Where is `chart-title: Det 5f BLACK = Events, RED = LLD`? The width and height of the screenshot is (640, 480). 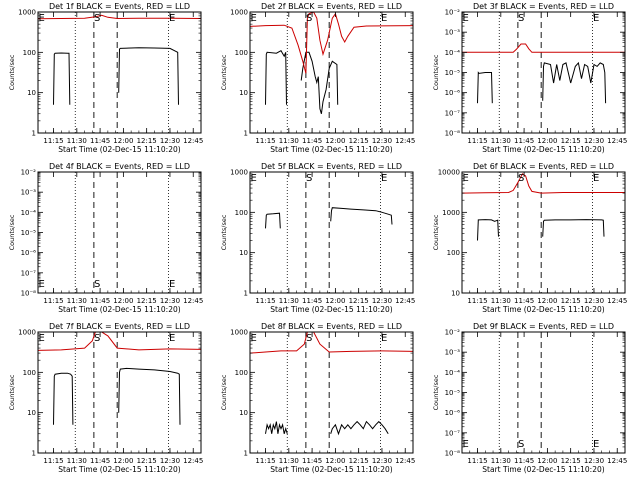
chart-title: Det 5f BLACK = Events, RED = LLD is located at coordinates (331, 166).